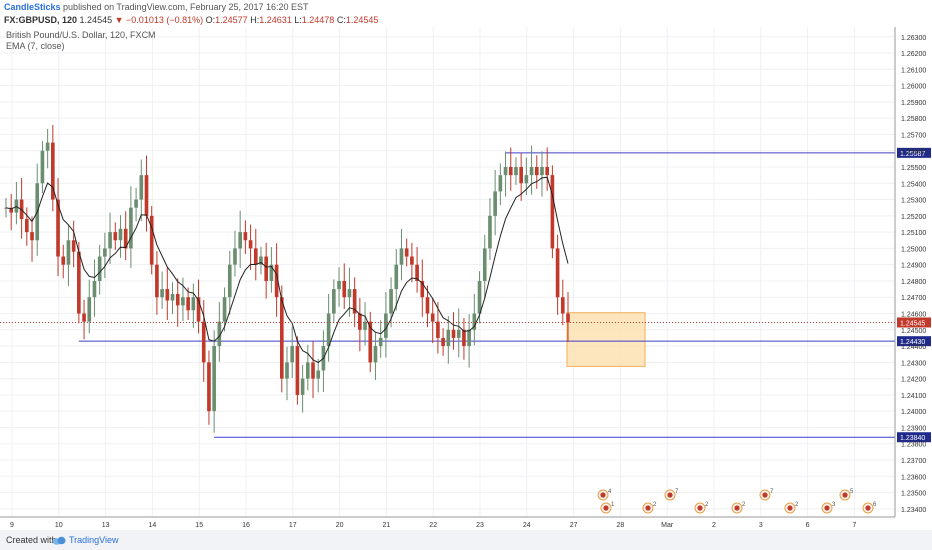 This screenshot has width=932, height=550. I want to click on economic-event-marker: 2, so click(701, 508).